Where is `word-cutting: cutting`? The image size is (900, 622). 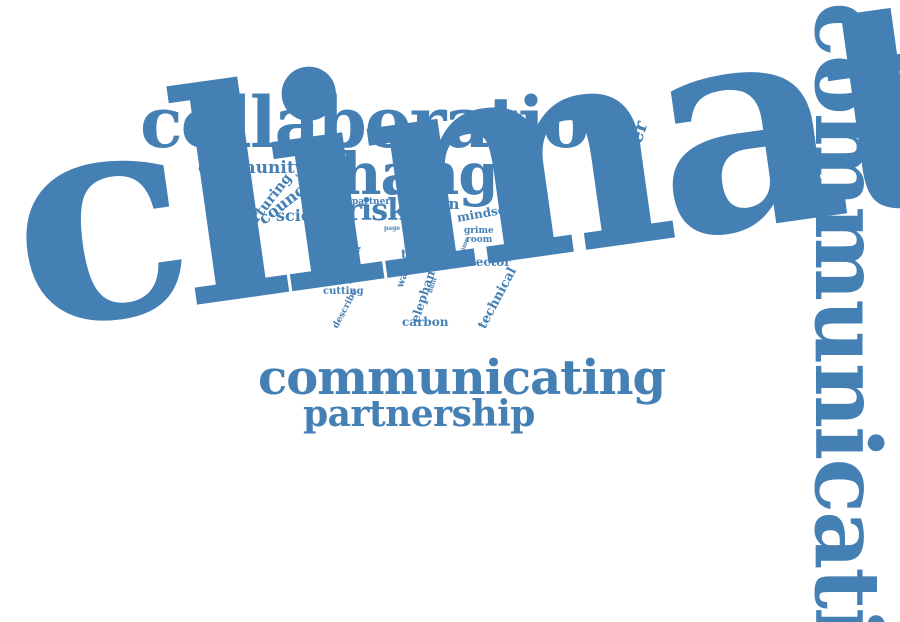 word-cutting: cutting is located at coordinates (343, 291).